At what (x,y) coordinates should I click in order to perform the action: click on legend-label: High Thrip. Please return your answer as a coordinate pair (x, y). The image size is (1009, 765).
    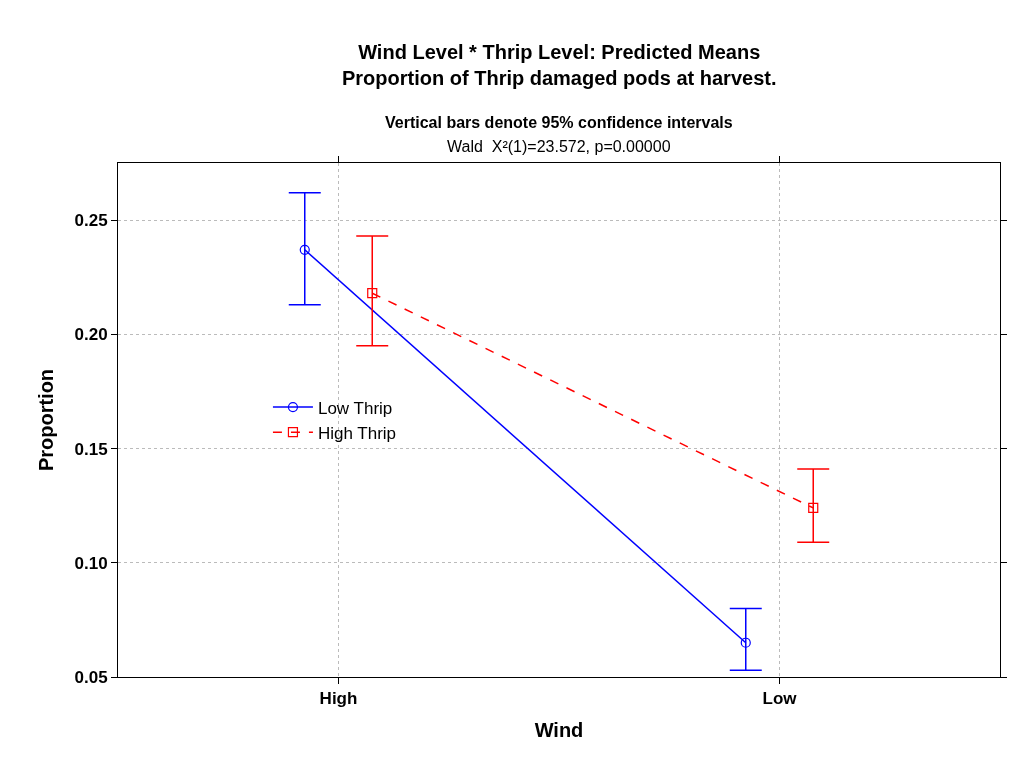
    Looking at the image, I should click on (357, 433).